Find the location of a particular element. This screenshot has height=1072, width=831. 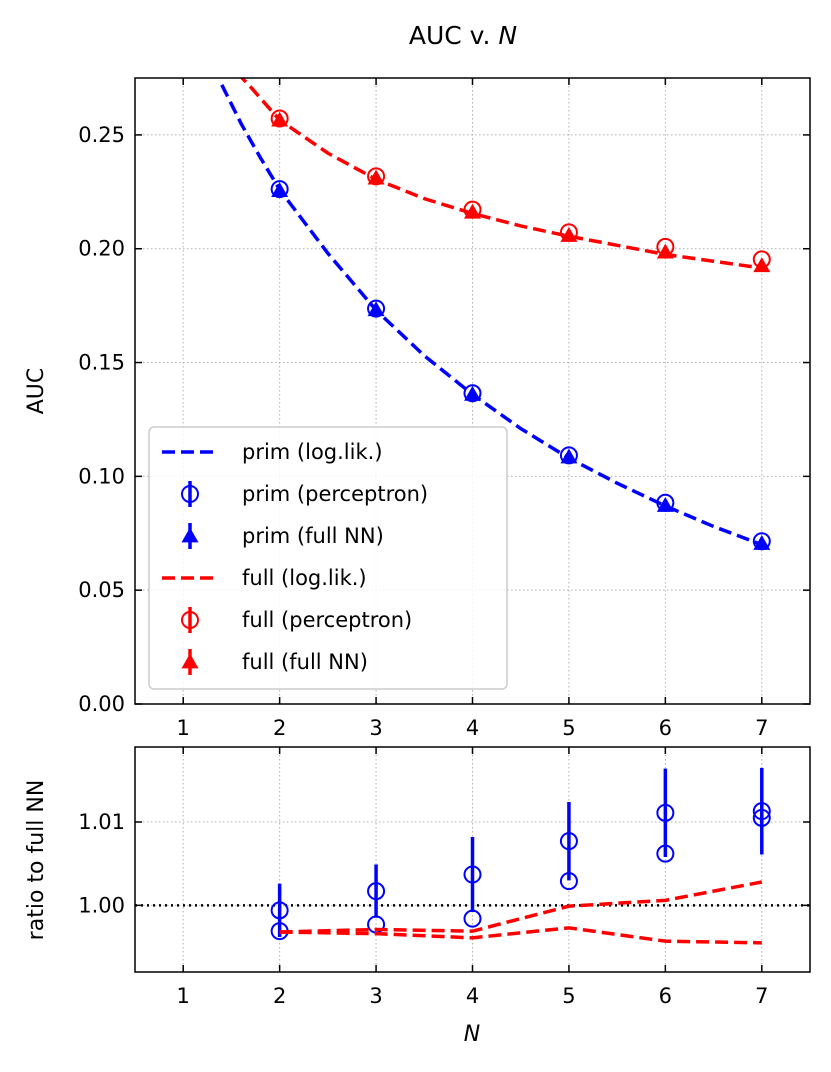

bottom-ytick-label: 1.00 is located at coordinates (101, 905).